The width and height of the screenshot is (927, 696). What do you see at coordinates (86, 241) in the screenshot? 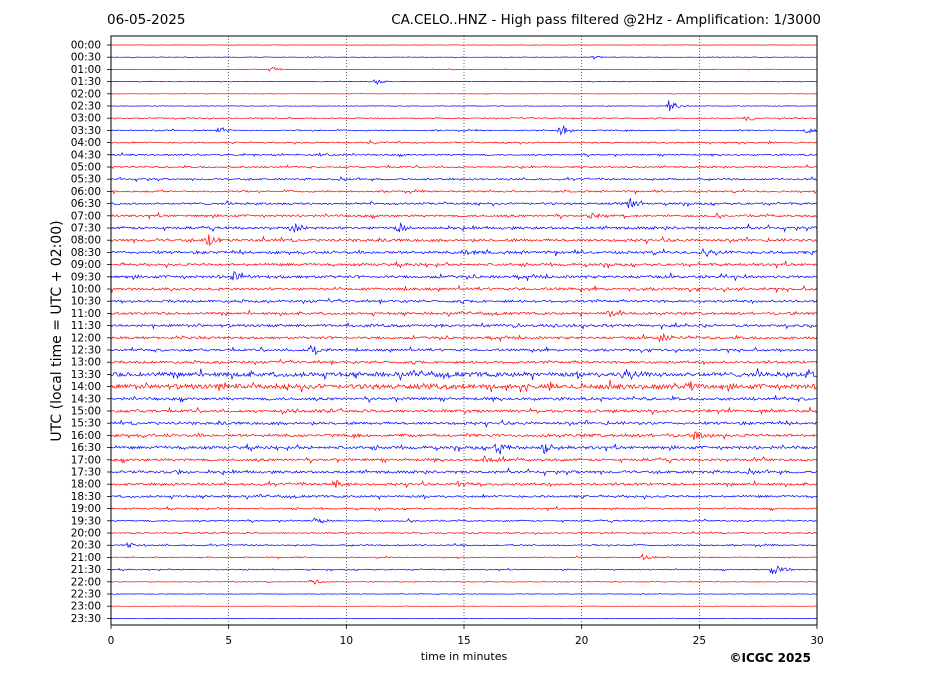
I see `row-label-0800: 08:00` at bounding box center [86, 241].